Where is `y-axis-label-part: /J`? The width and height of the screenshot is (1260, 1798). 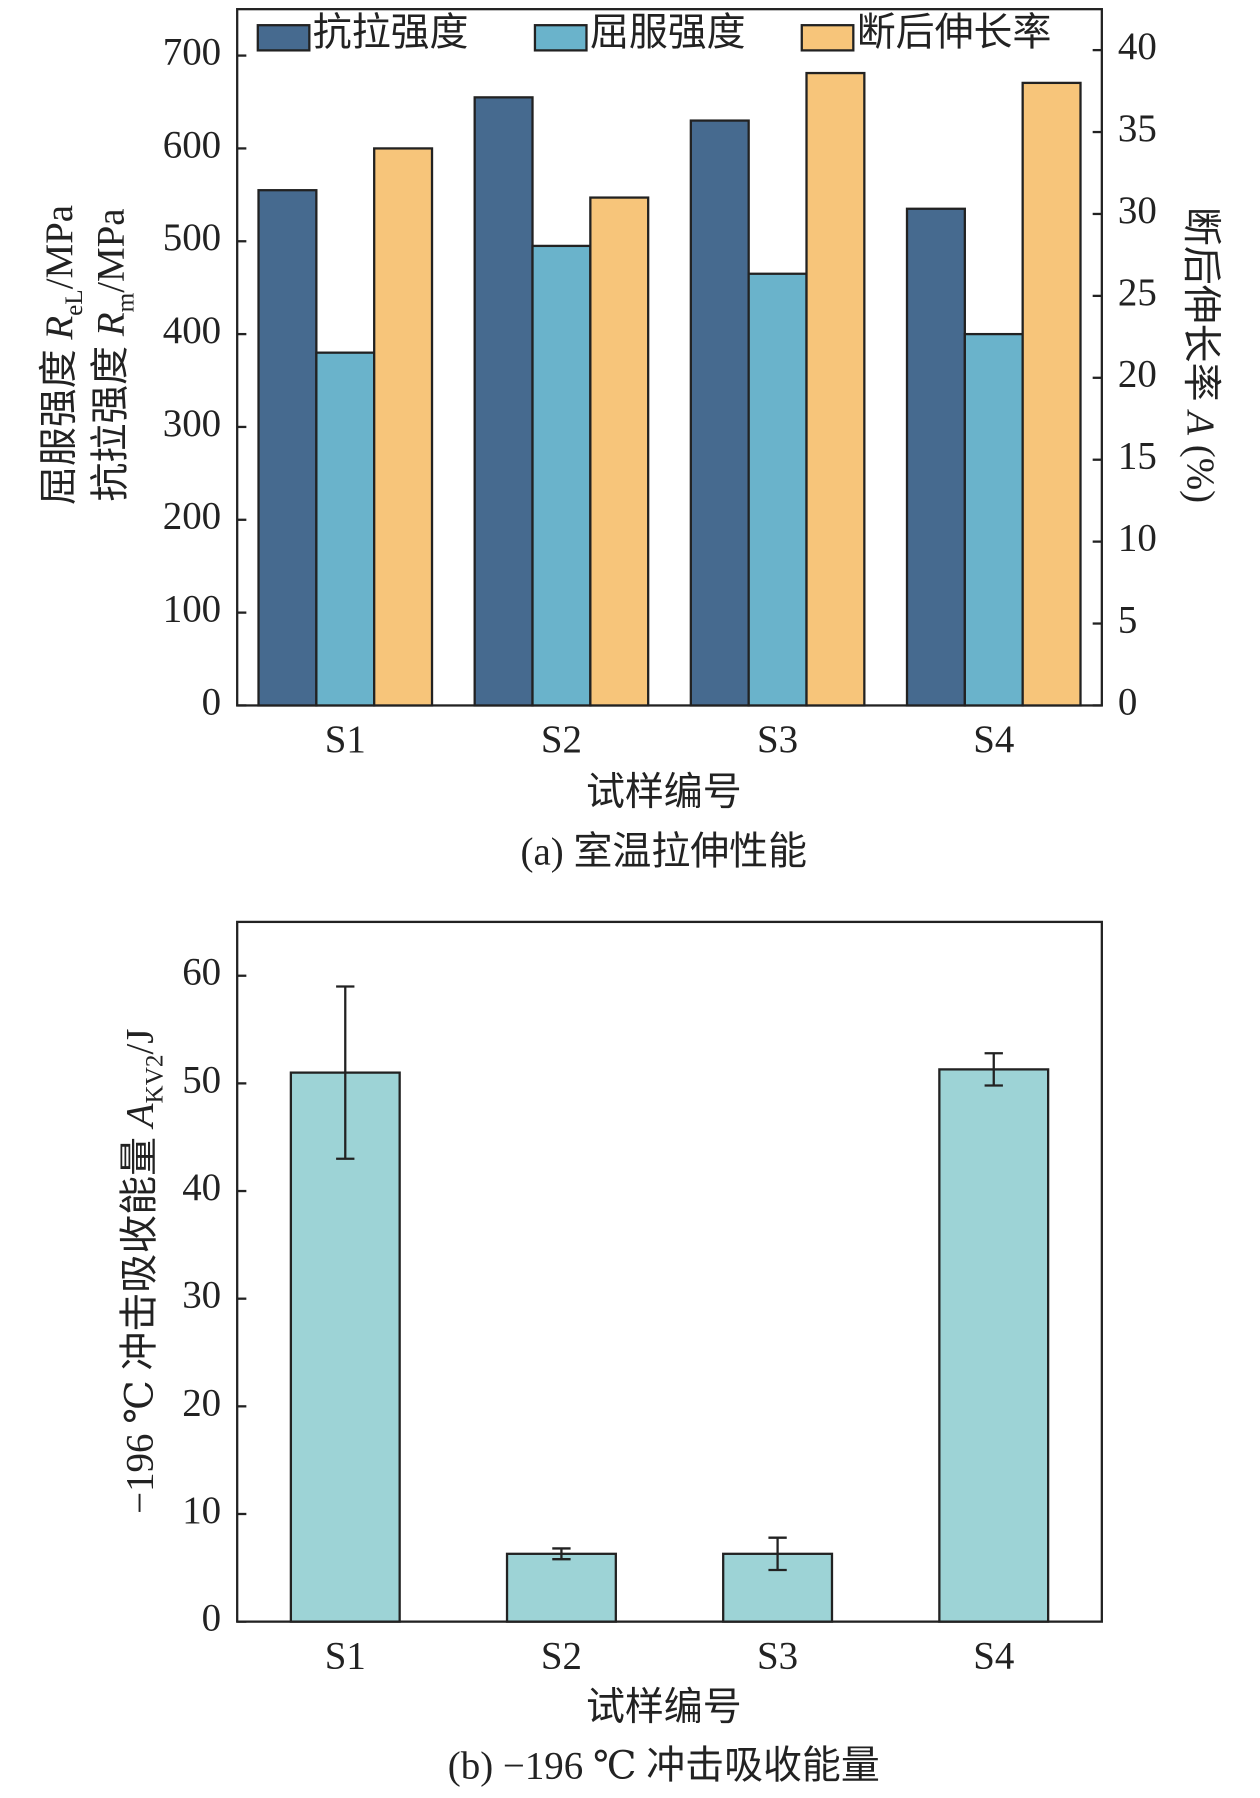 y-axis-label-part: /J is located at coordinates (139, 1042).